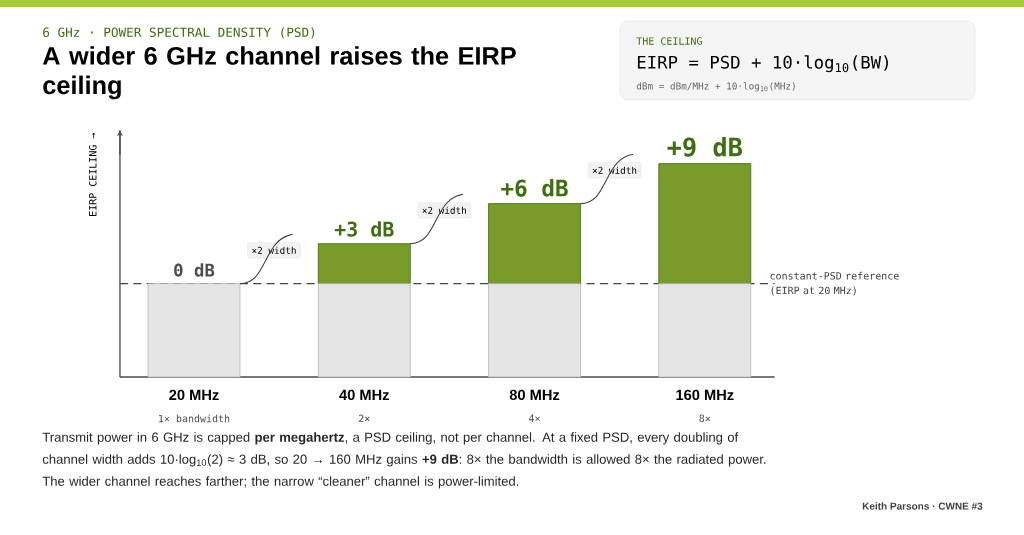  Describe the element at coordinates (364, 418) in the screenshot. I see `text: 2×` at that location.